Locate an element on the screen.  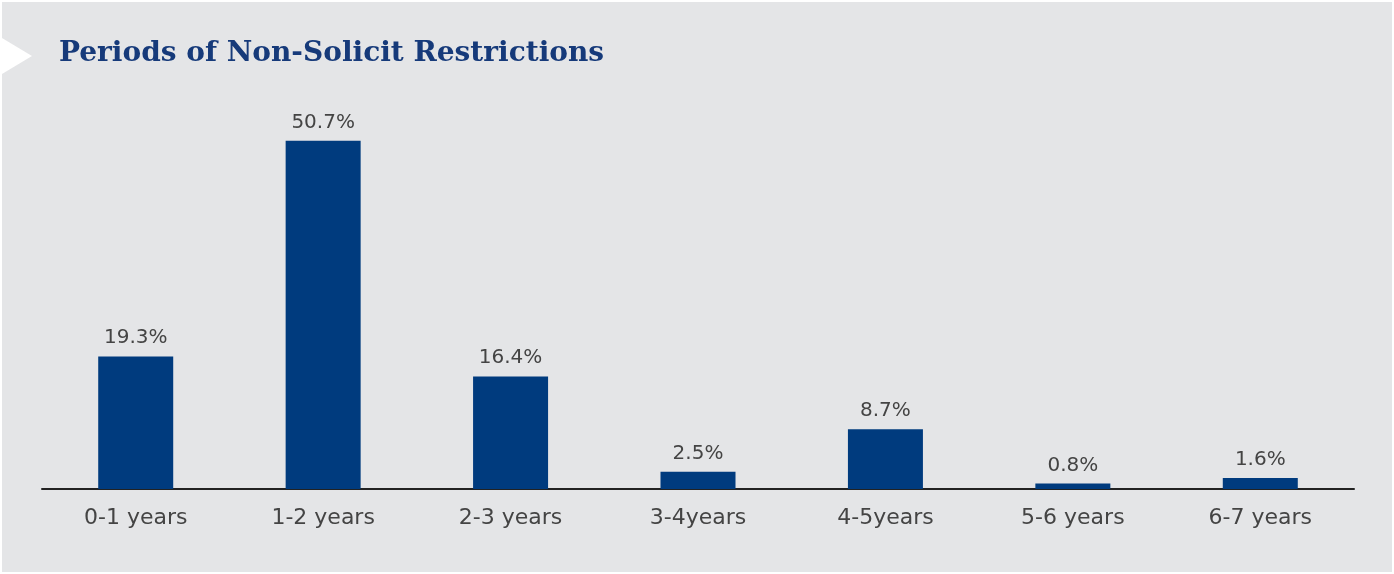
data-label: 1.6% is located at coordinates (1260, 458).